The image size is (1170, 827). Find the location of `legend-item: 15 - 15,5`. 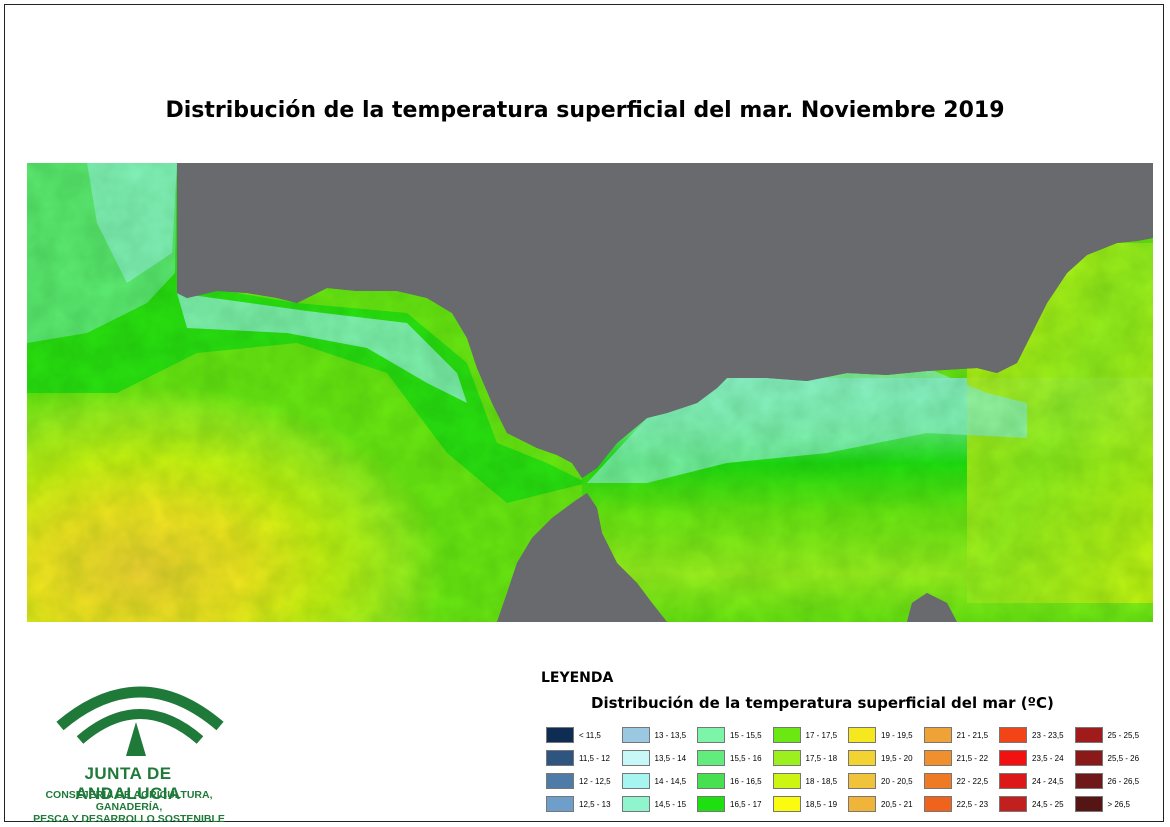

legend-item: 15 - 15,5 is located at coordinates (729, 735).